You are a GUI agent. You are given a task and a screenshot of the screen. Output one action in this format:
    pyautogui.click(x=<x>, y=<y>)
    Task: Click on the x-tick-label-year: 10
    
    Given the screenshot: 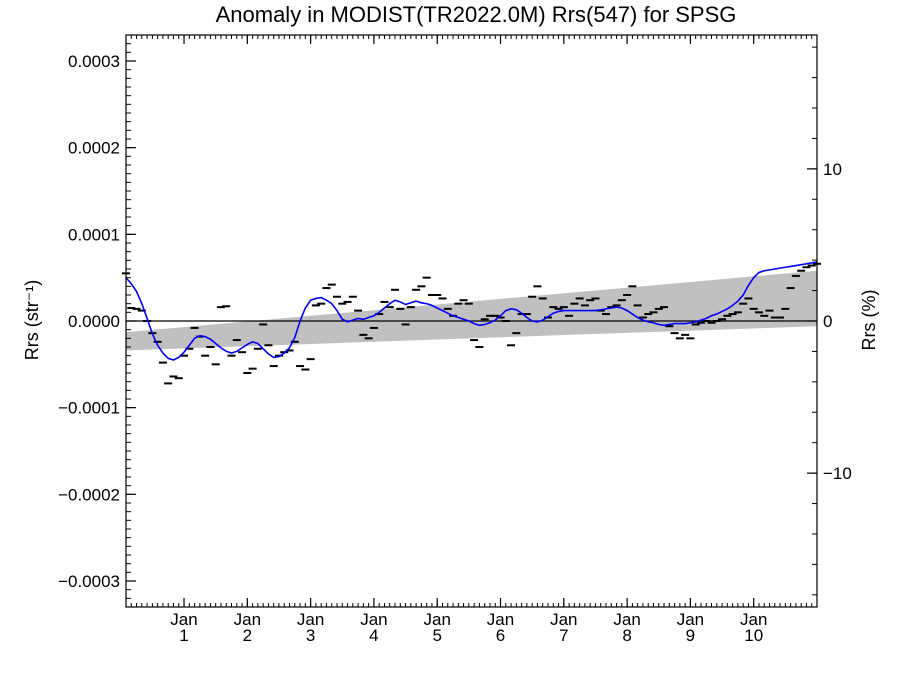 What is the action you would take?
    pyautogui.click(x=753, y=635)
    